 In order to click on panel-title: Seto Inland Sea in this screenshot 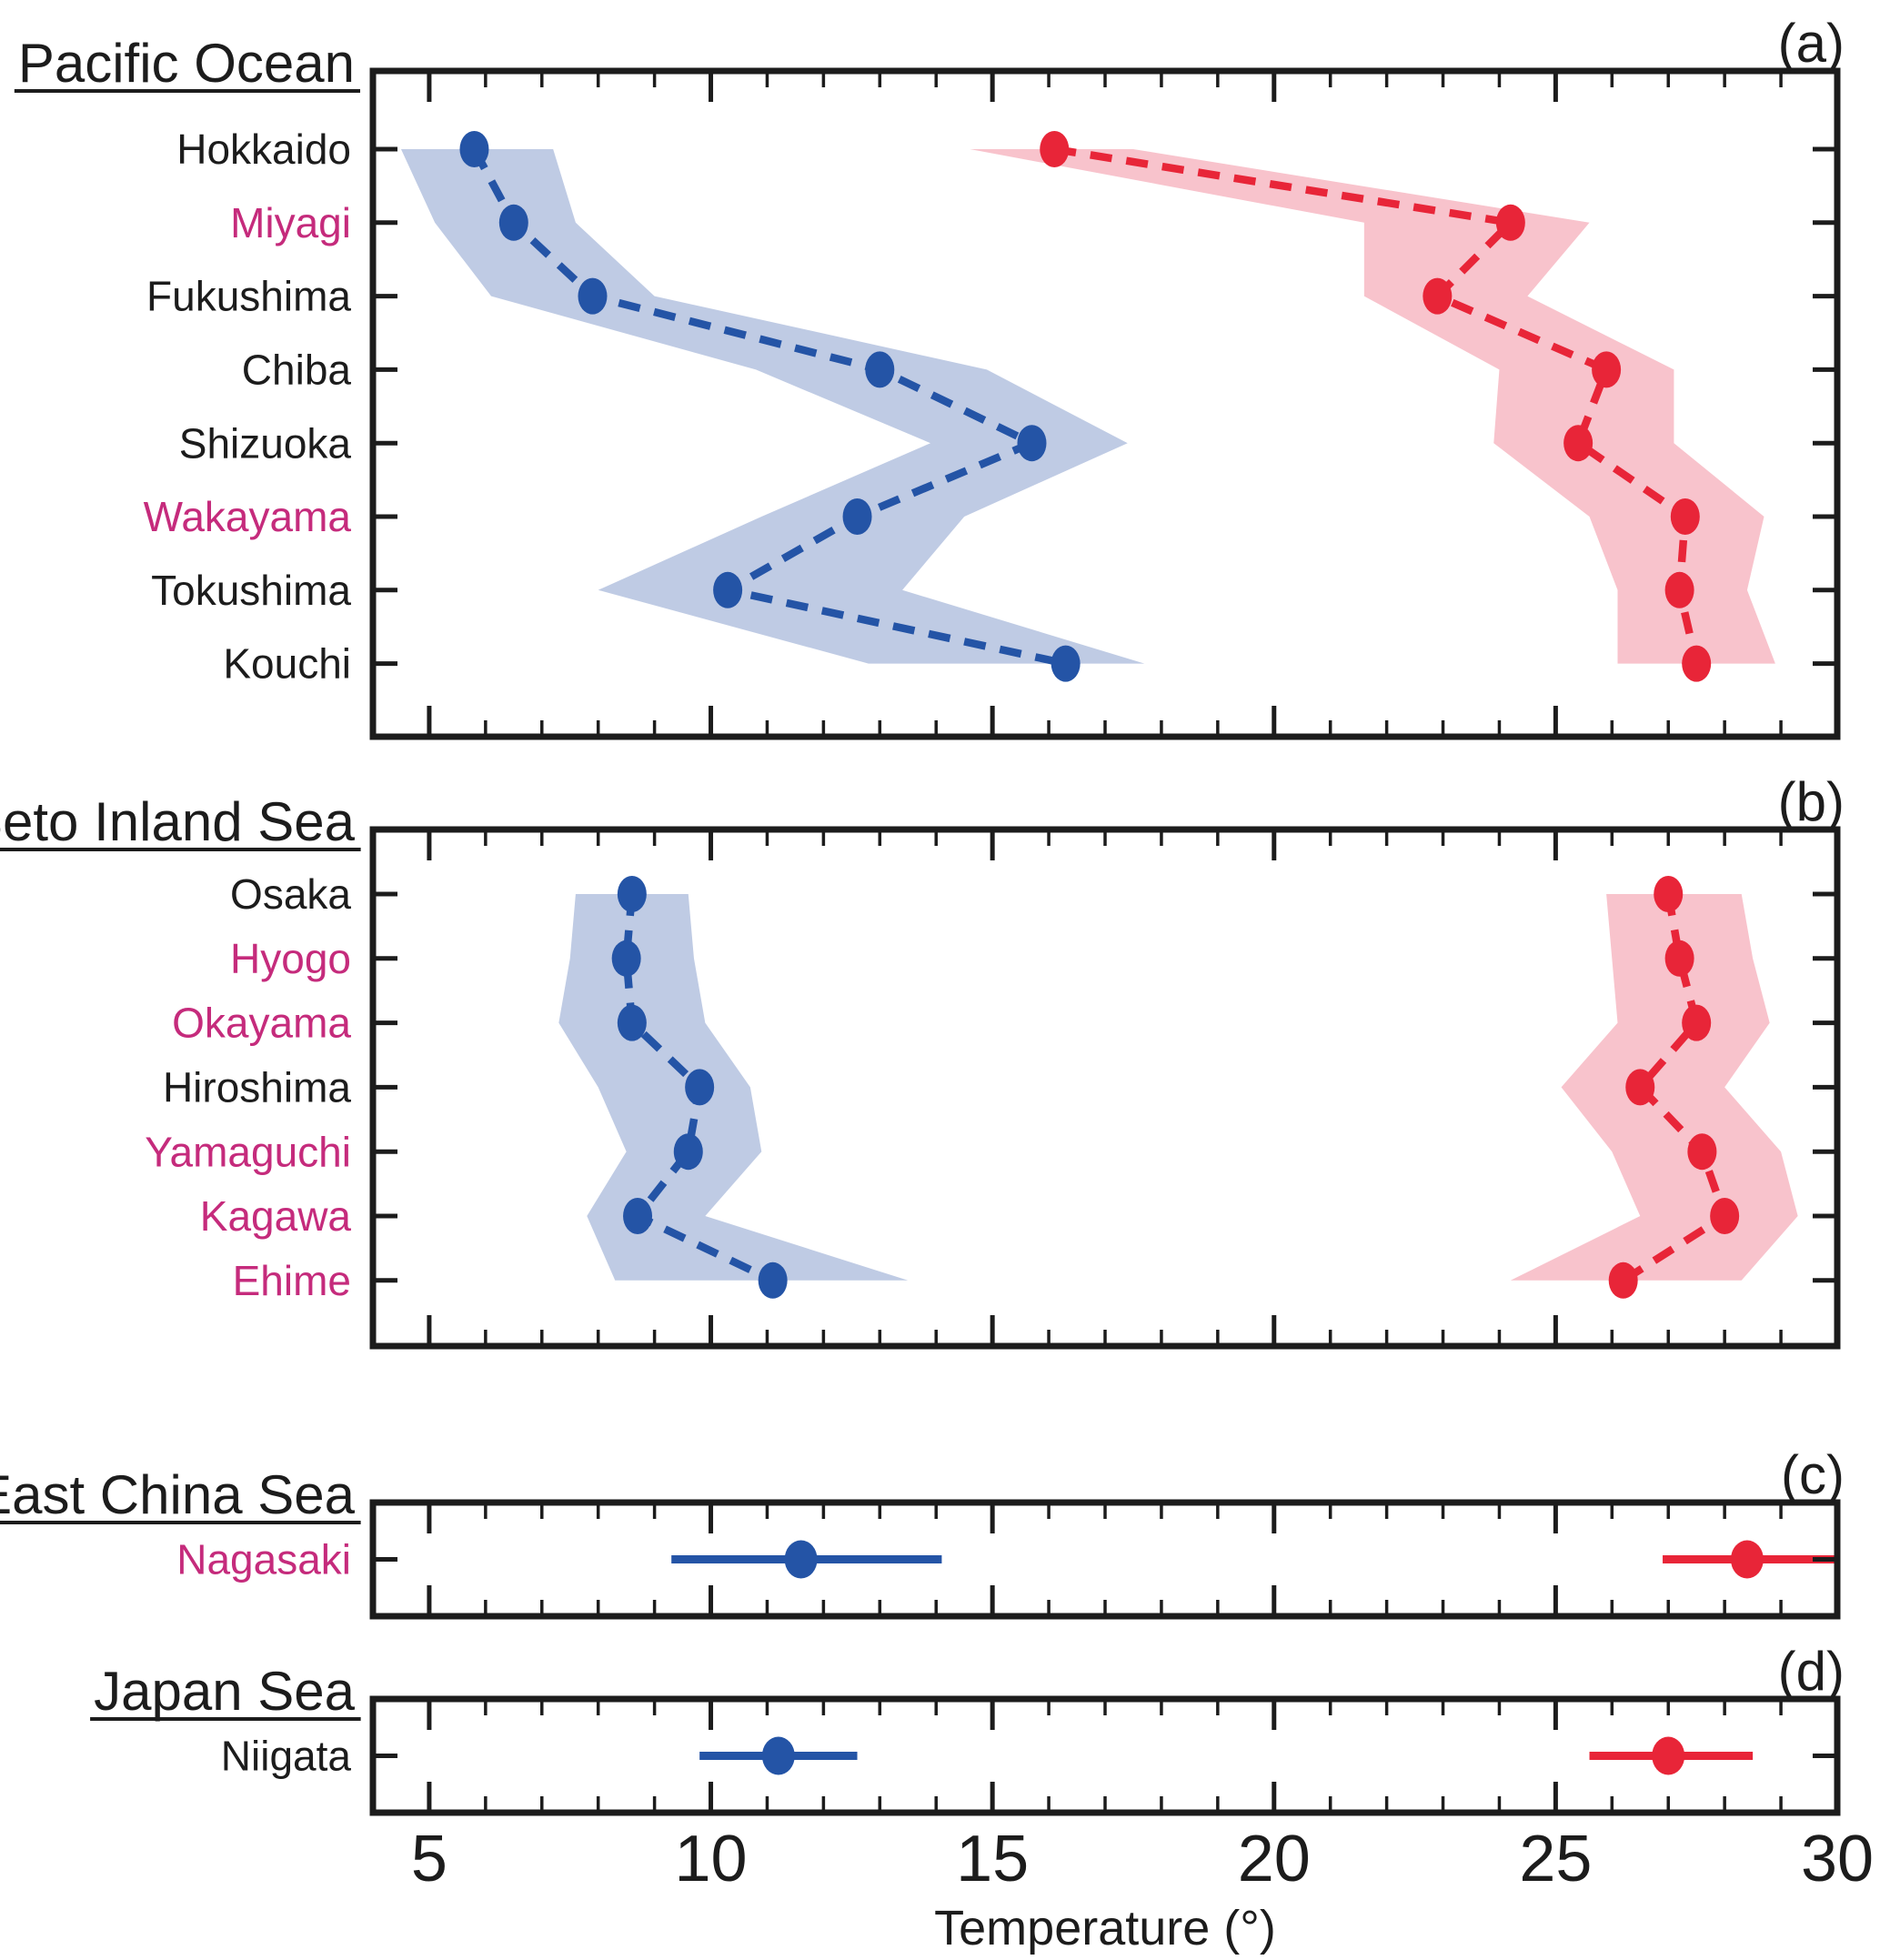, I will do `click(178, 821)`.